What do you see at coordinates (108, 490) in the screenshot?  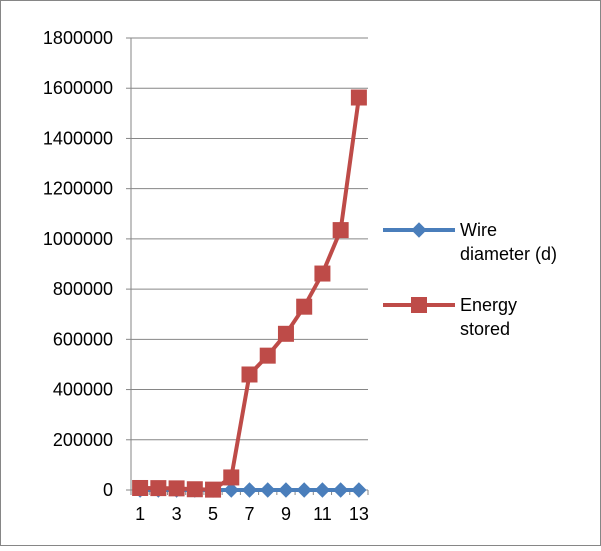 I see `y-tick-label: 0` at bounding box center [108, 490].